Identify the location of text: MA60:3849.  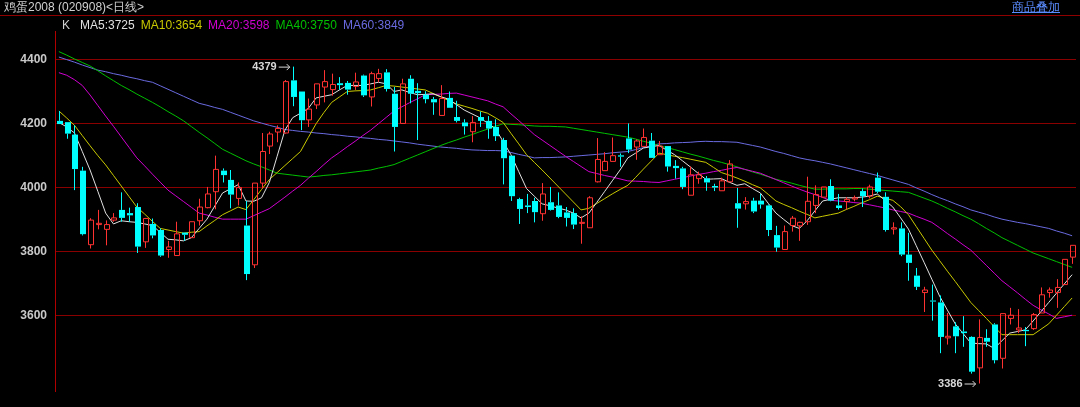
(373, 25).